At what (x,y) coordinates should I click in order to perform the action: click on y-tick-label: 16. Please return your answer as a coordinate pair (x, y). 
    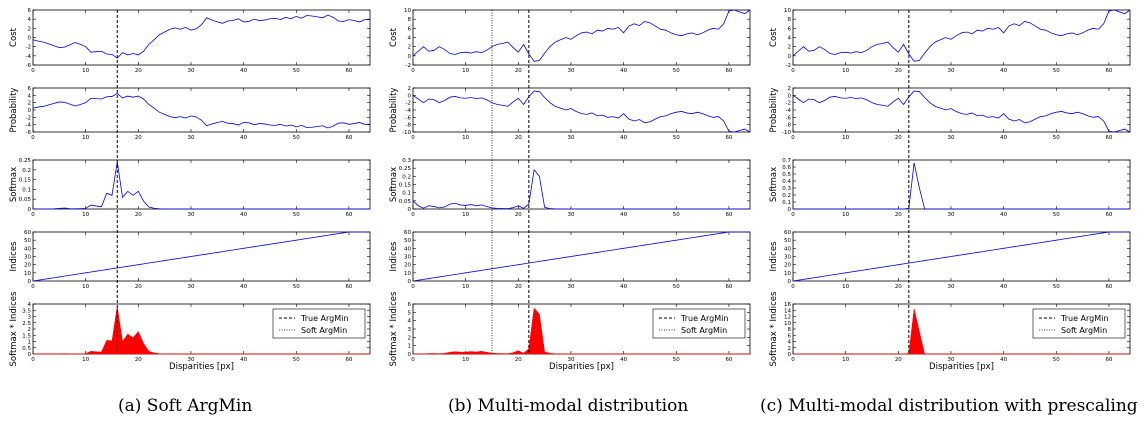
    Looking at the image, I should click on (787, 305).